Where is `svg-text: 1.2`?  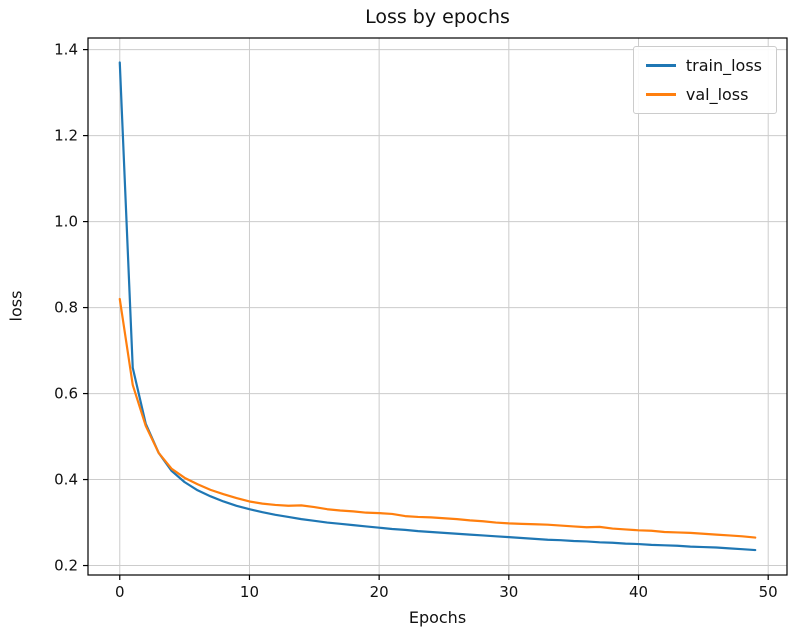 svg-text: 1.2 is located at coordinates (66, 136).